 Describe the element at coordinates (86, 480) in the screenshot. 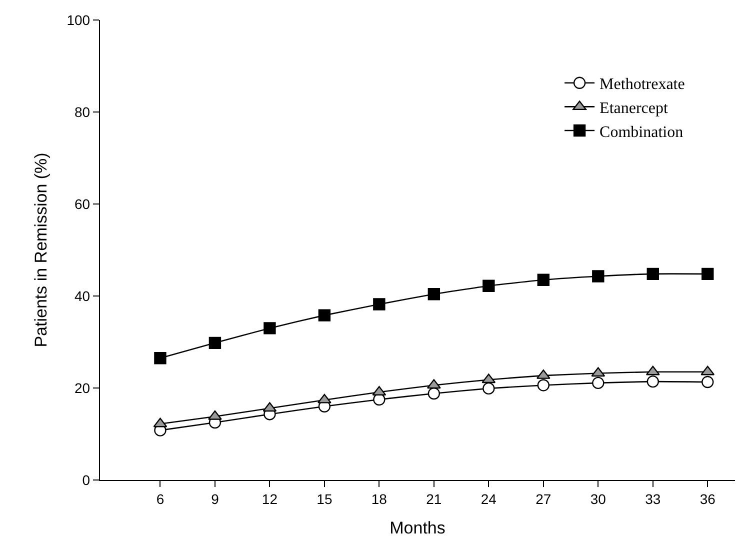

I see `y-tick-label: 0` at that location.